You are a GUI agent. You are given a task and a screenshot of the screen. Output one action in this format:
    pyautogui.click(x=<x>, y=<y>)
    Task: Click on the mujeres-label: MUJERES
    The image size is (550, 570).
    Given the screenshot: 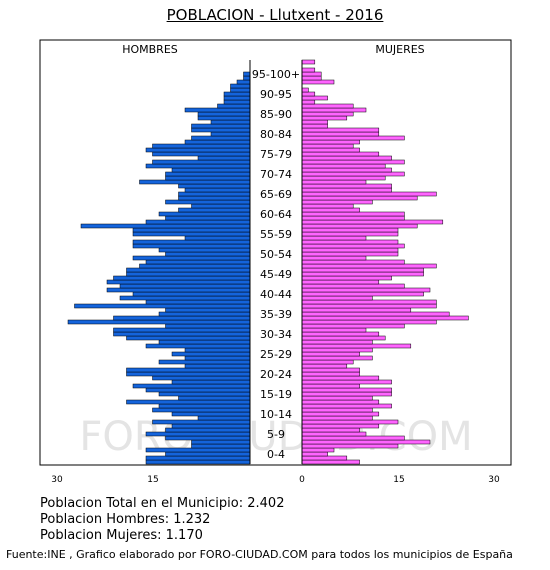 What is the action you would take?
    pyautogui.click(x=399, y=49)
    